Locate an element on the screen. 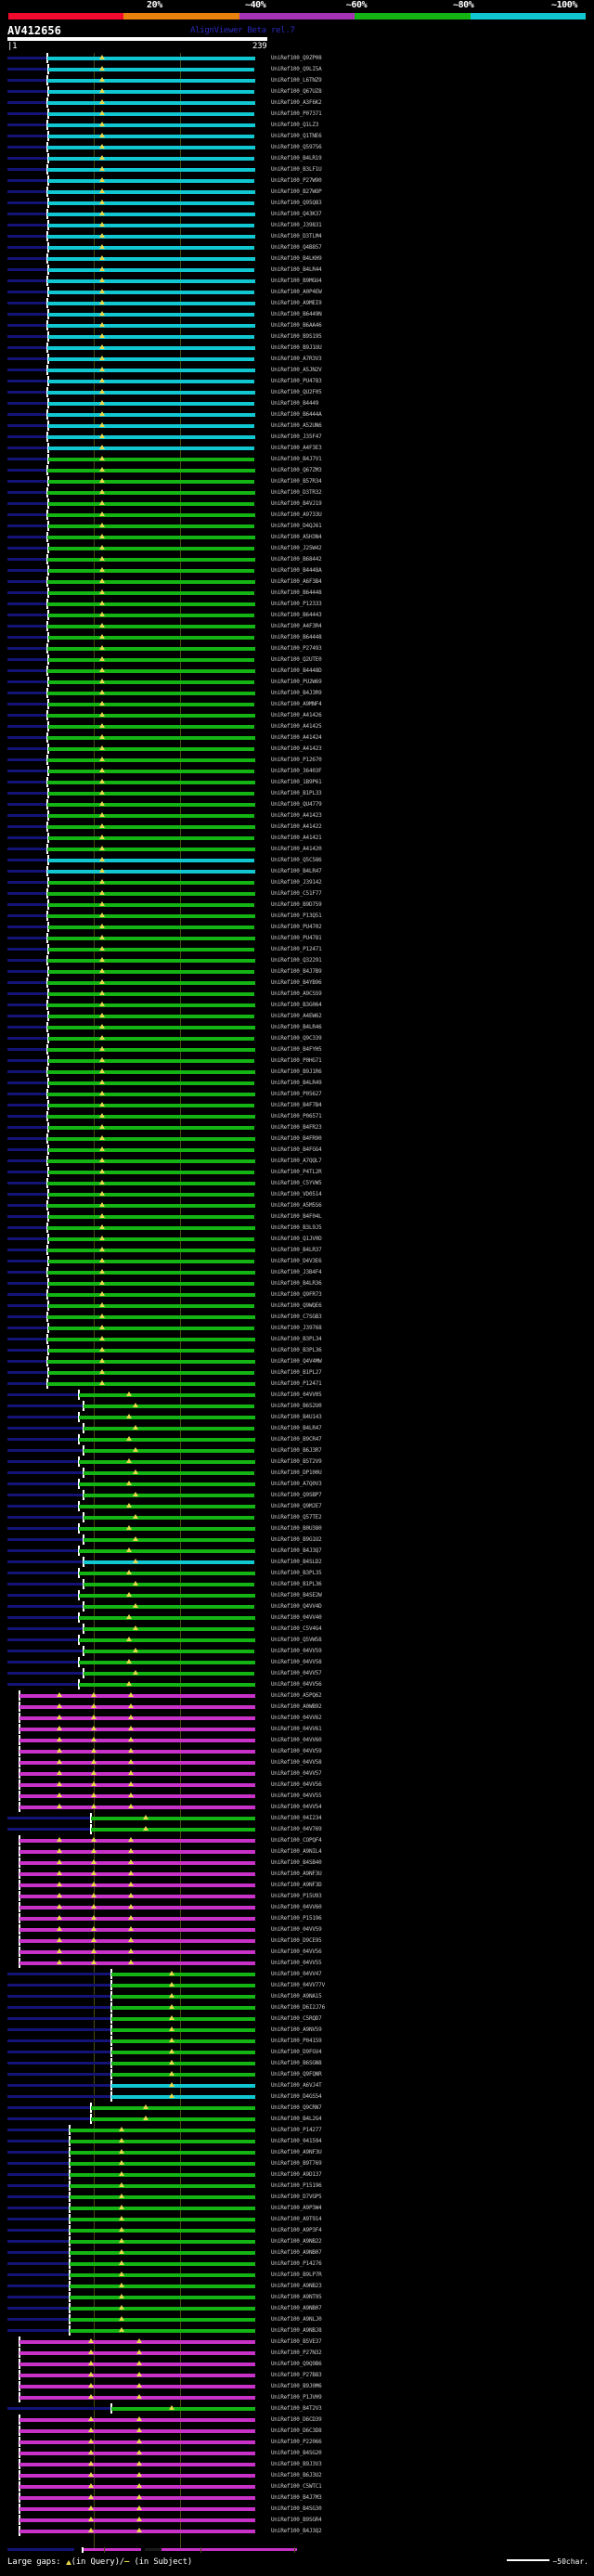 The width and height of the screenshot is (594, 2576). sequence-id-label: UniRef100_B4SG30 is located at coordinates (296, 2508).